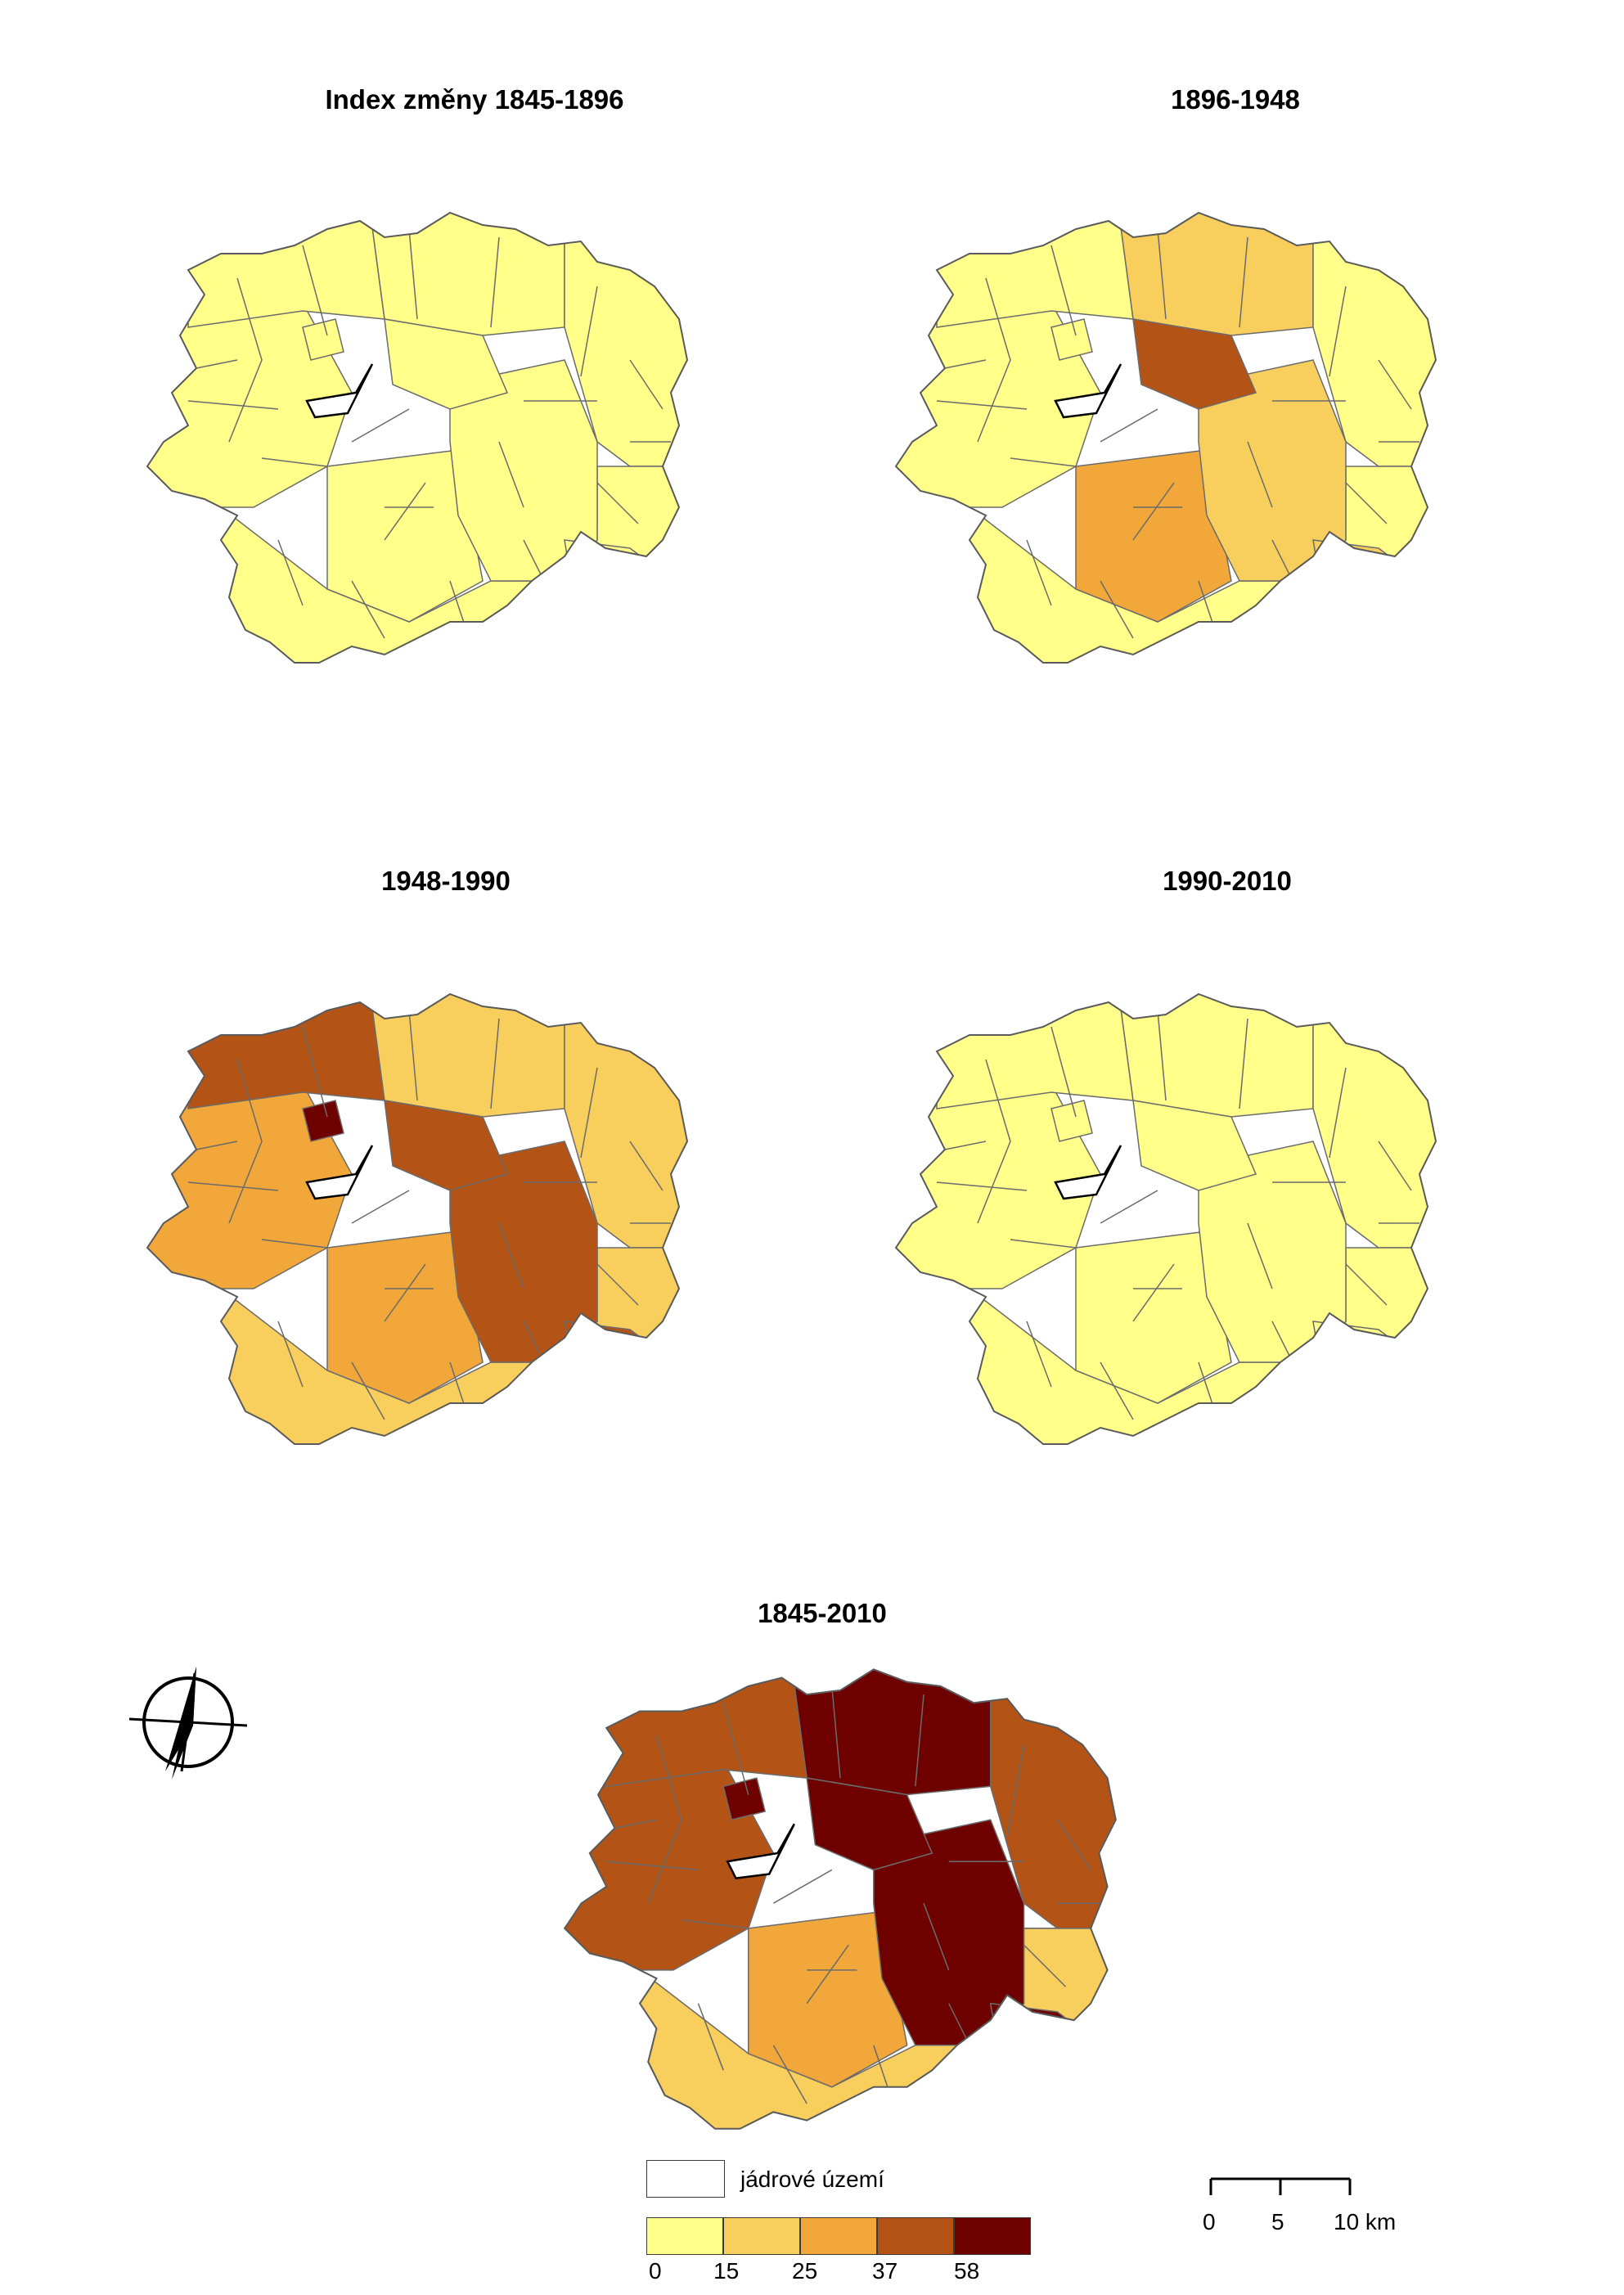  I want to click on map-title-1990-2010: 1990-2010, so click(1227, 881).